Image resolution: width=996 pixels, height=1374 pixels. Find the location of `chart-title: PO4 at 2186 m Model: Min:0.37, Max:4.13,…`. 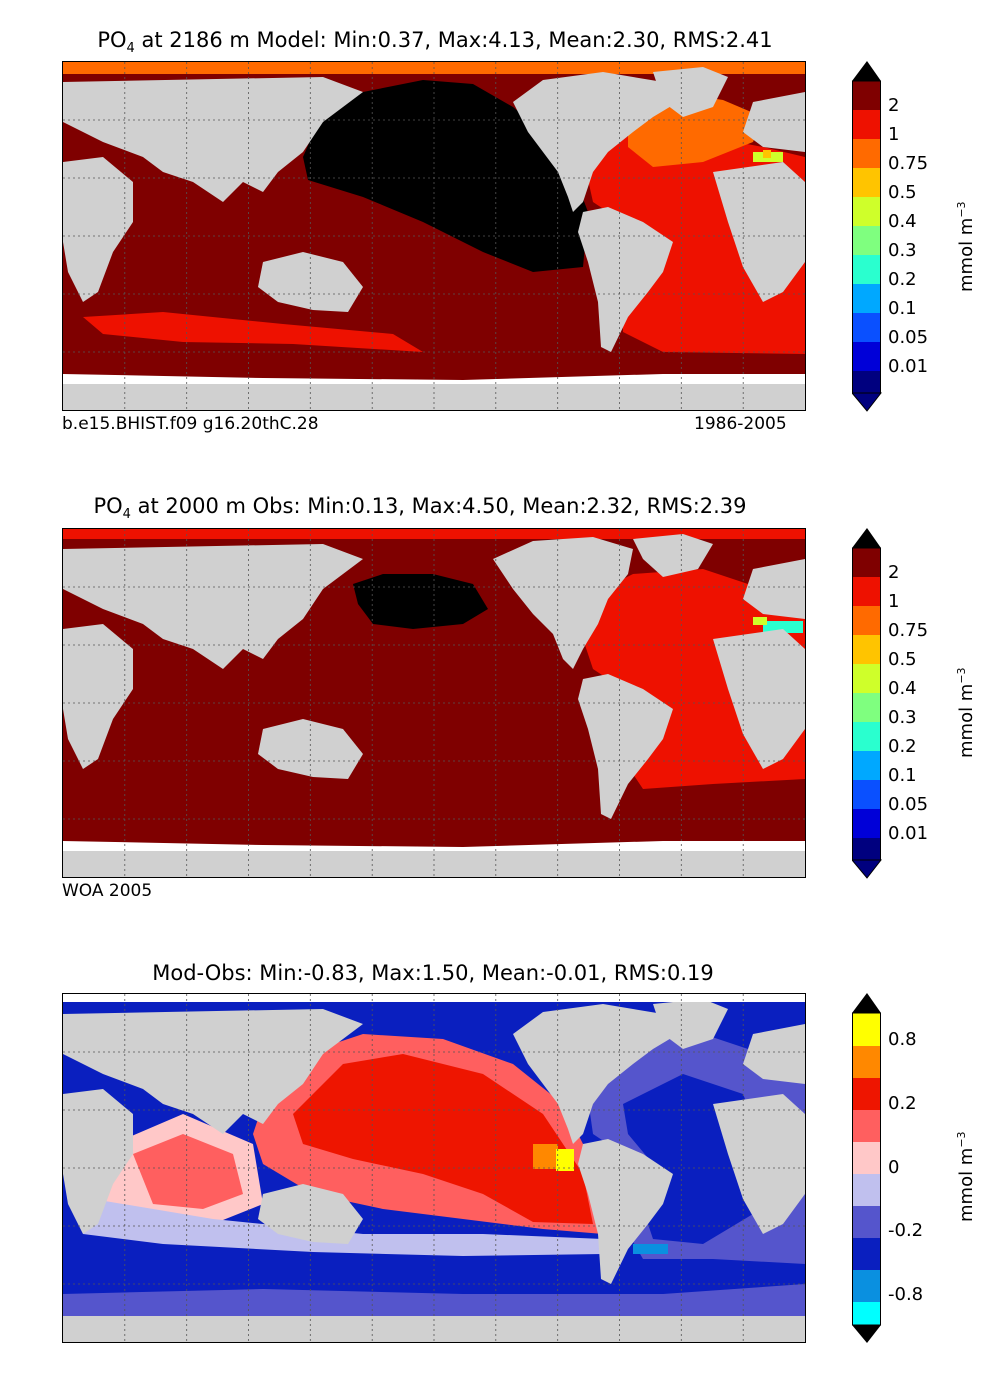

chart-title: PO4 at 2186 m Model: Min:0.37, Max:4.13,… is located at coordinates (435, 42).